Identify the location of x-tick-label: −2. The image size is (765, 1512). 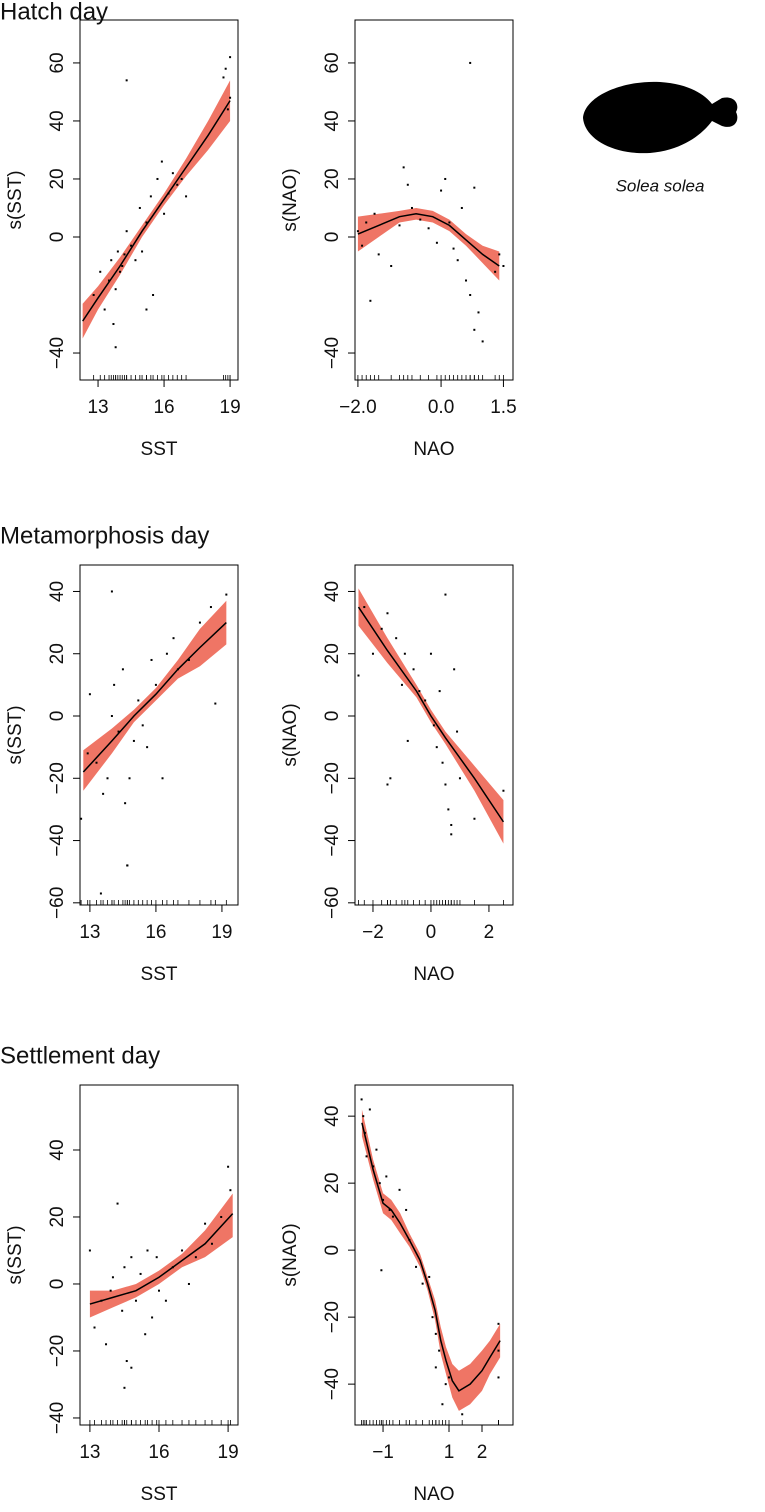
(373, 932).